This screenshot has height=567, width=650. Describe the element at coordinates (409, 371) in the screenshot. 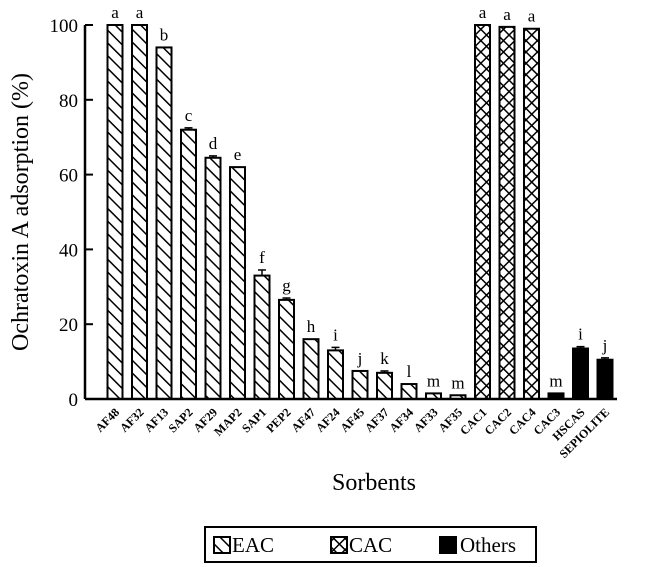

I see `significance-label: l` at that location.